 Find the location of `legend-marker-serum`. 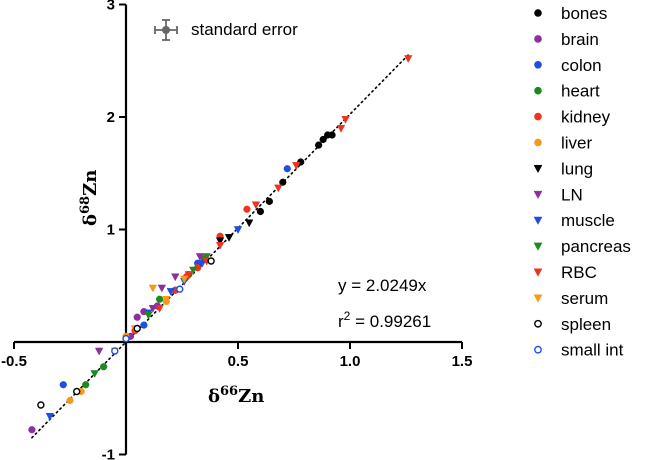

legend-marker-serum is located at coordinates (538, 298).